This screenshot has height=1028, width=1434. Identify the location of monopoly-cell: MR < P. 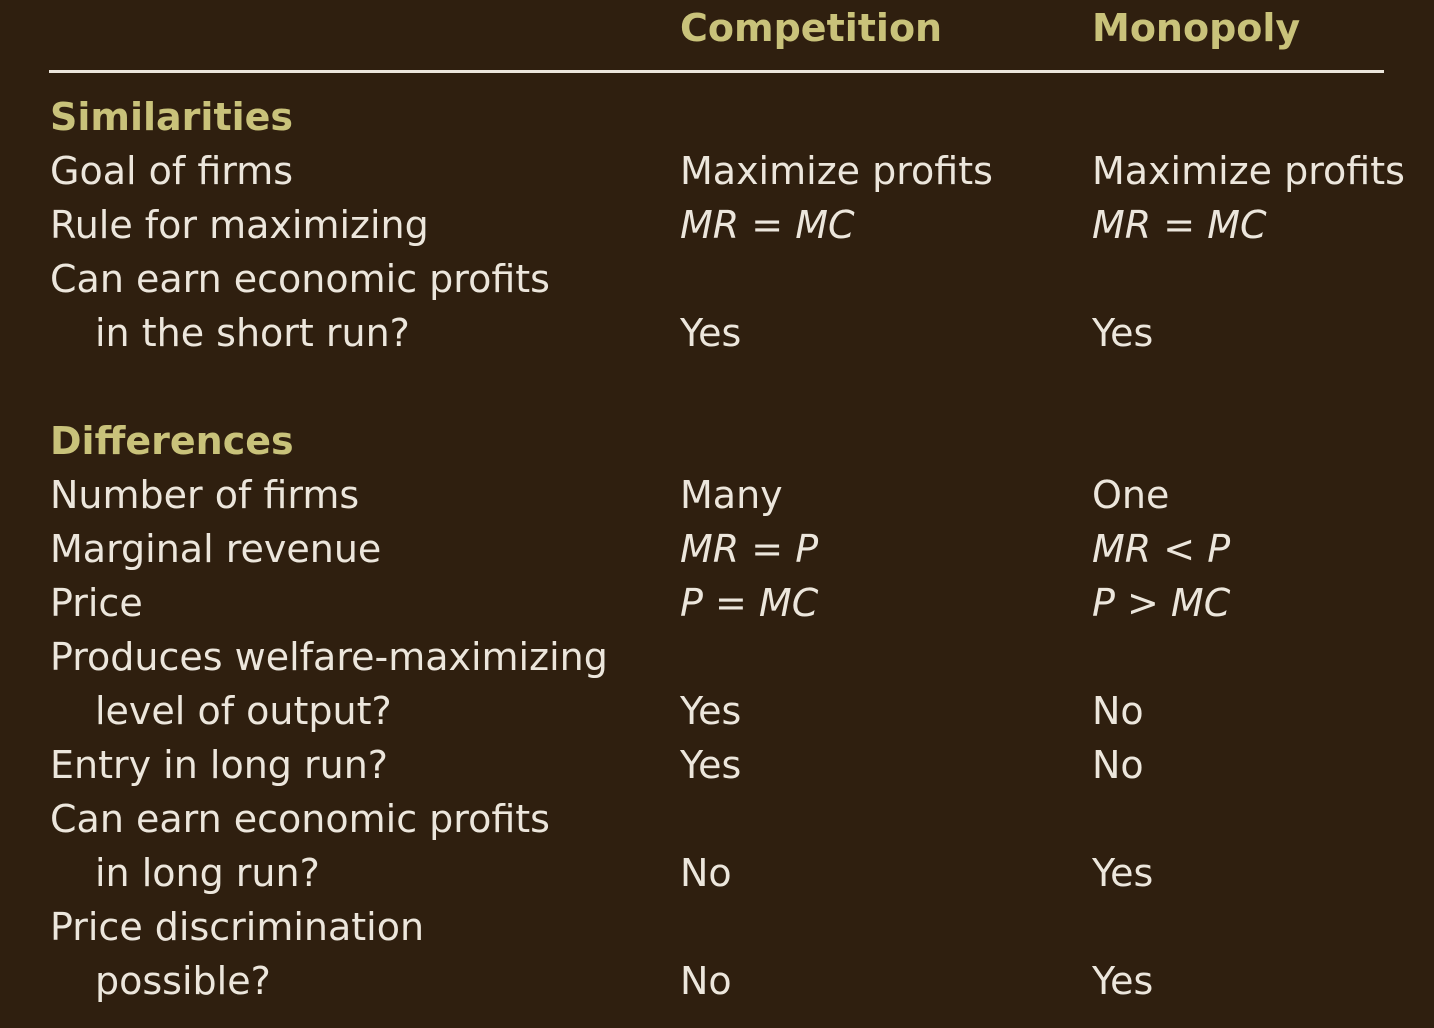
(1161, 549).